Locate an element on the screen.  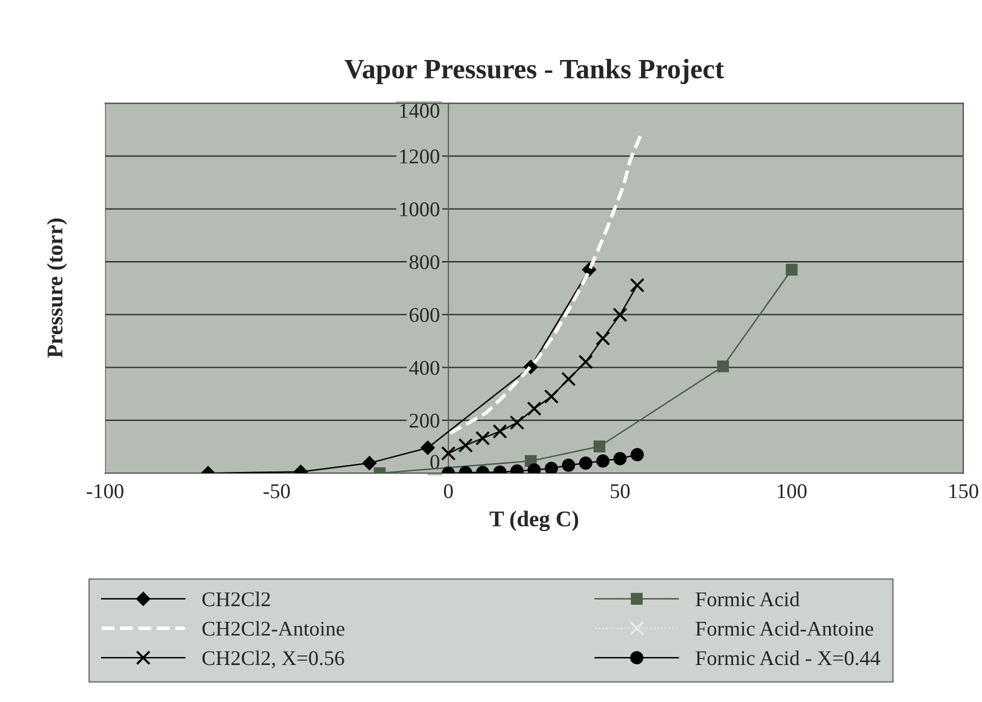
x-tick-label: -50 is located at coordinates (277, 491).